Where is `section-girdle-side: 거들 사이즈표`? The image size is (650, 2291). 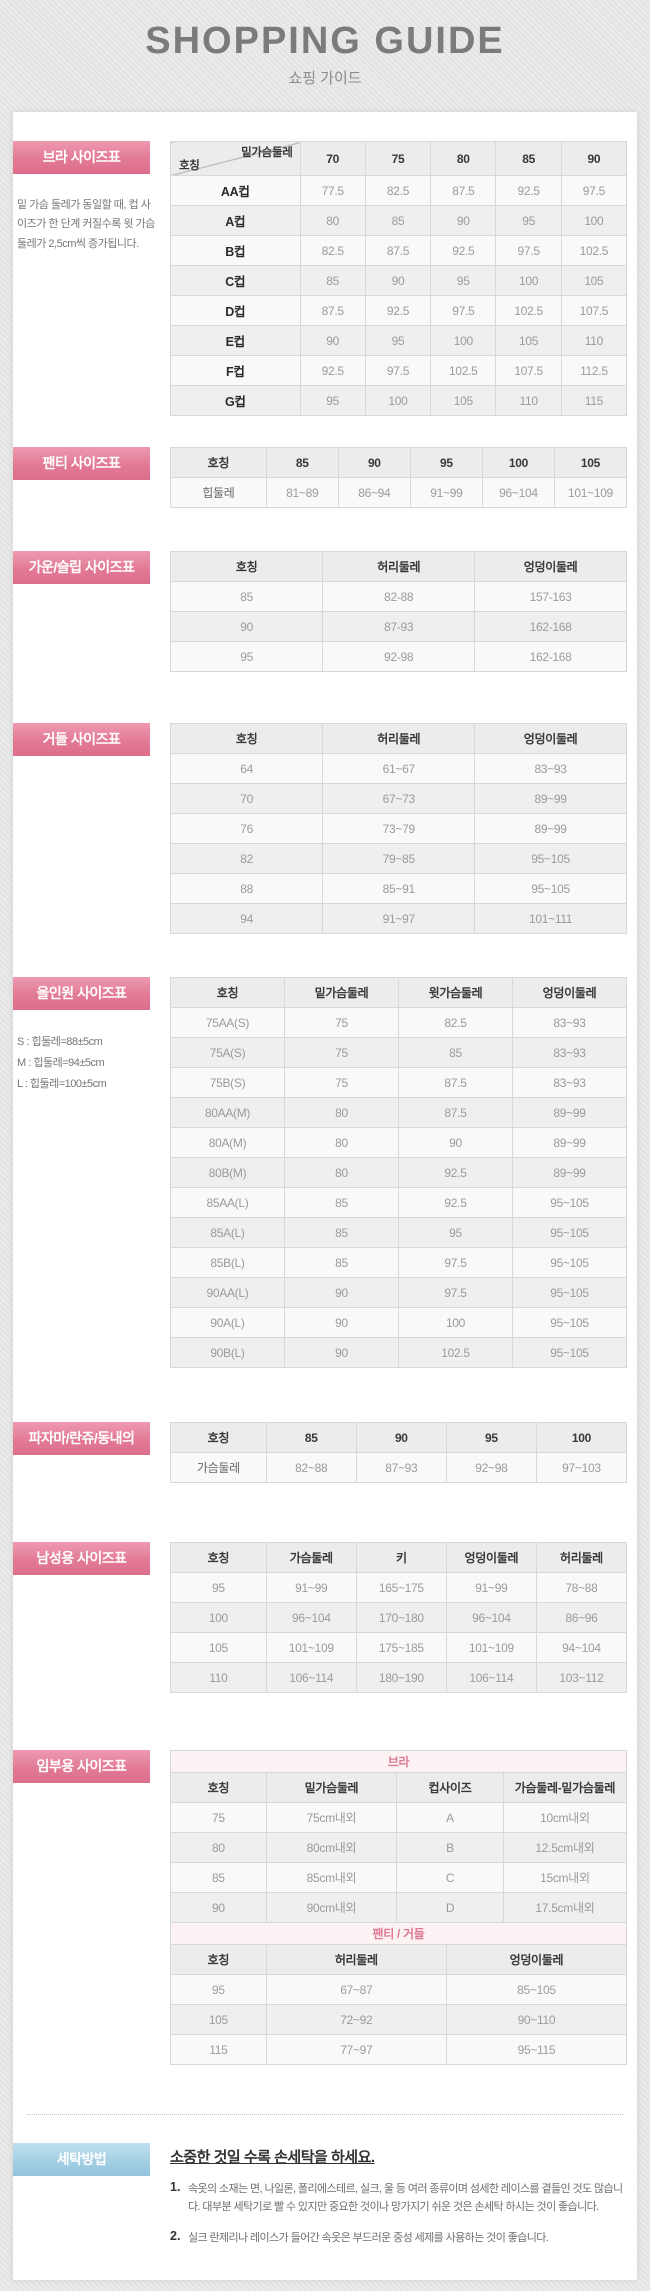 section-girdle-side: 거들 사이즈표 is located at coordinates (91, 739).